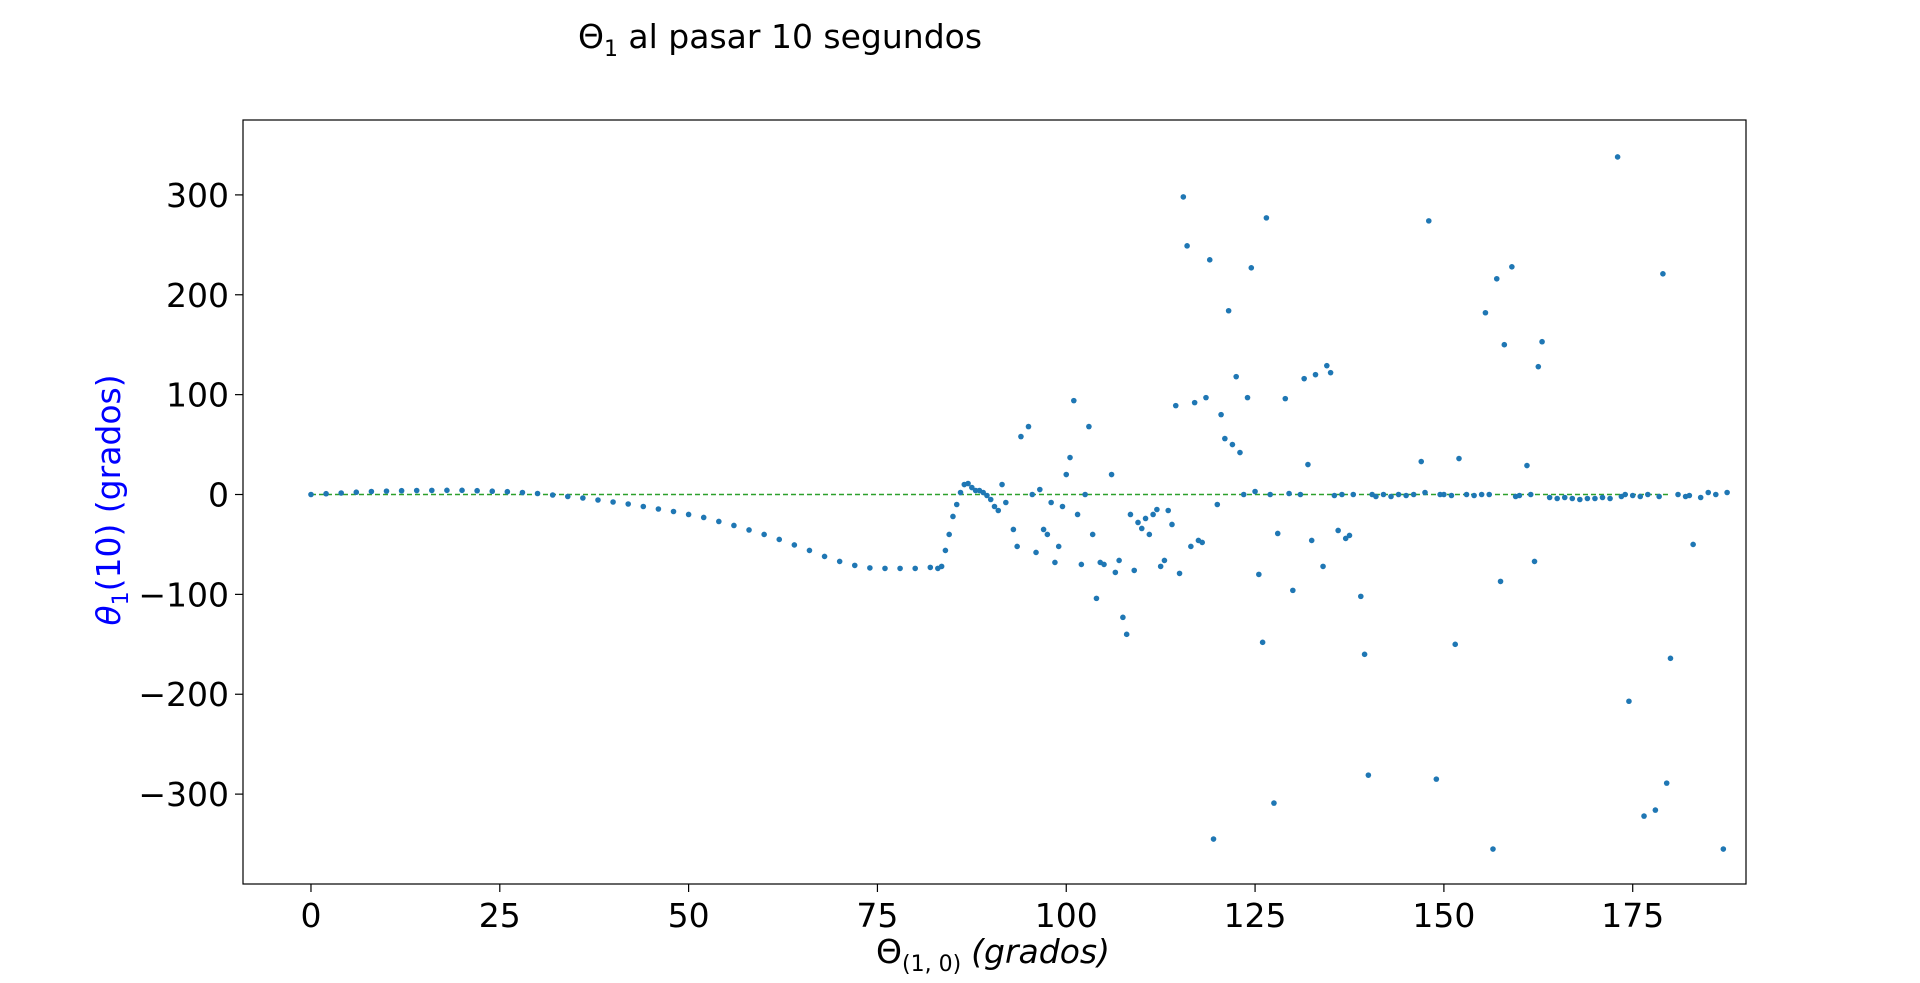 Image resolution: width=1920 pixels, height=983 pixels. What do you see at coordinates (111, 499) in the screenshot?
I see `y-axis-label: θ1(10) (grados)` at bounding box center [111, 499].